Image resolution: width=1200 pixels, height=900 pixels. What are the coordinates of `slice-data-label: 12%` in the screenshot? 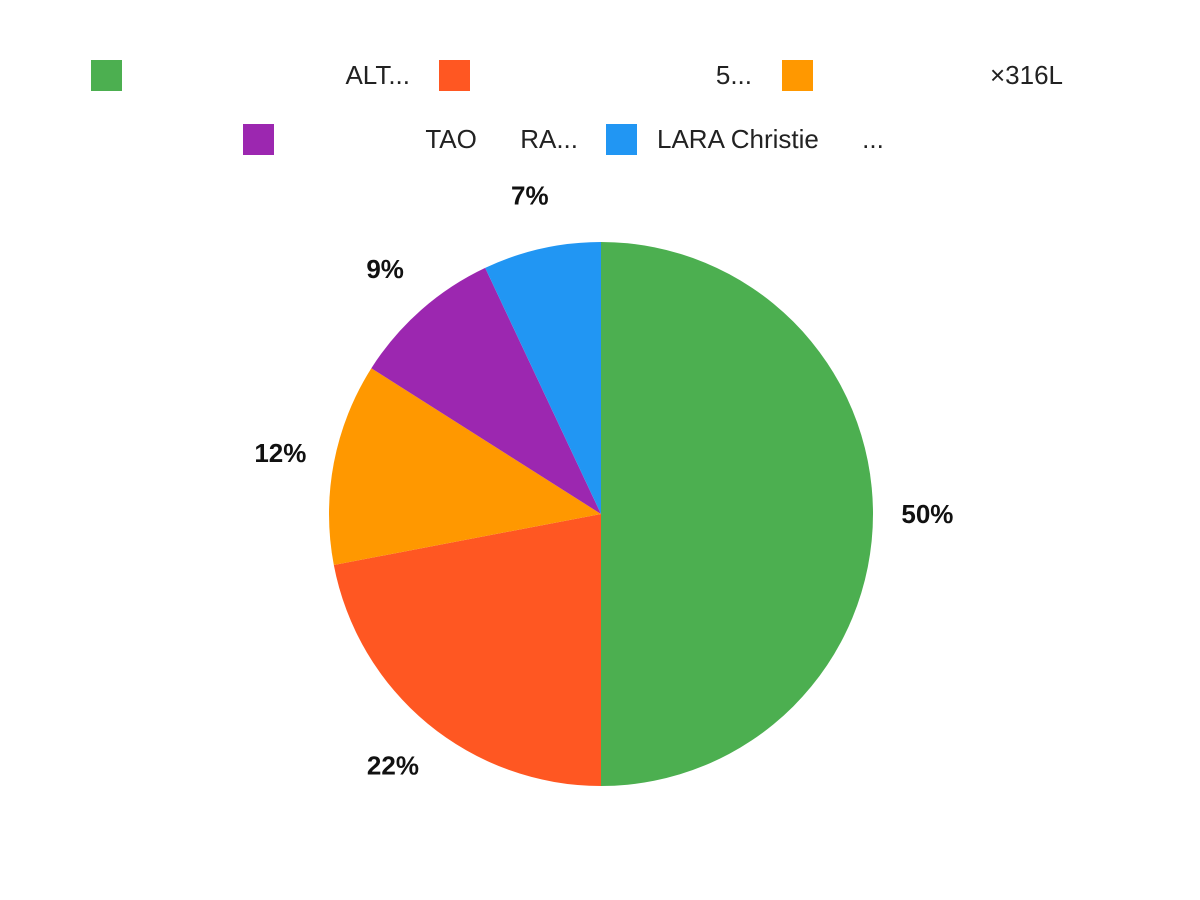 It's located at (280, 453).